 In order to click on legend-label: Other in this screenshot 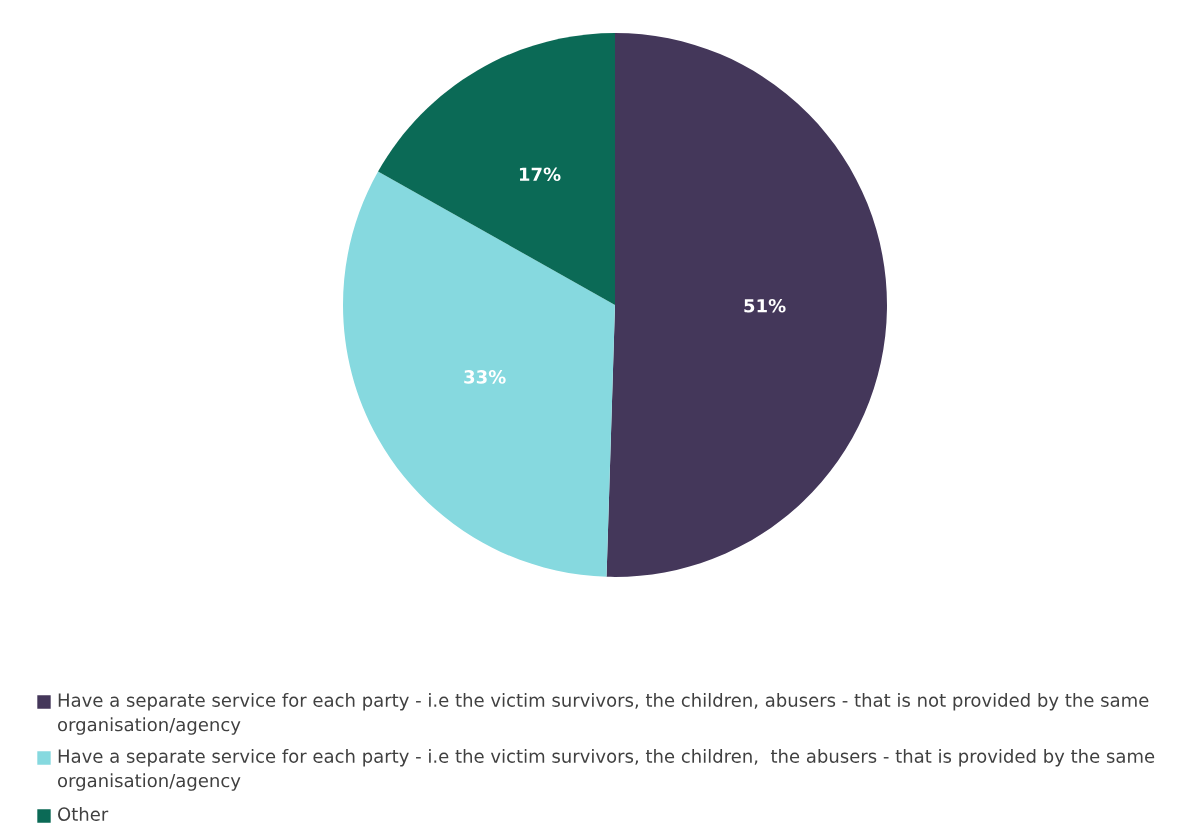, I will do `click(83, 814)`.